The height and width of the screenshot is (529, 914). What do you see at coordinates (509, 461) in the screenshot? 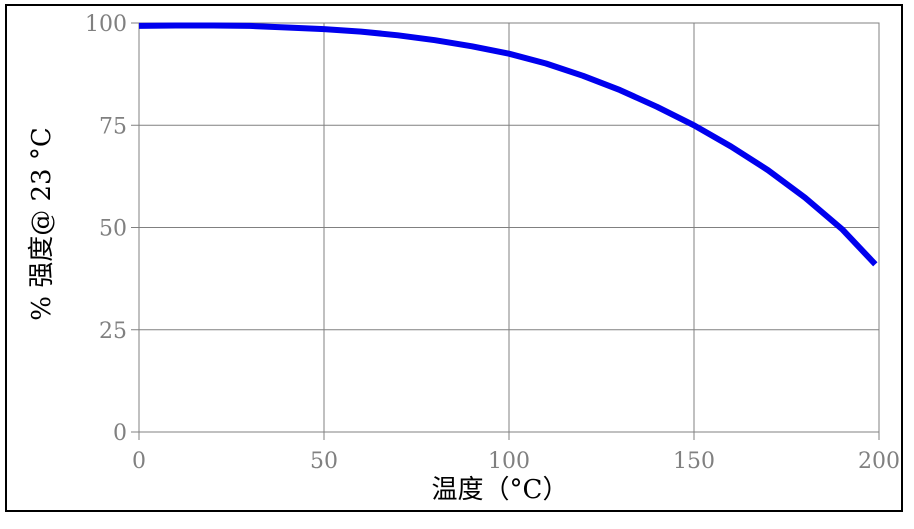
I see `x-tick-label: 100` at bounding box center [509, 461].